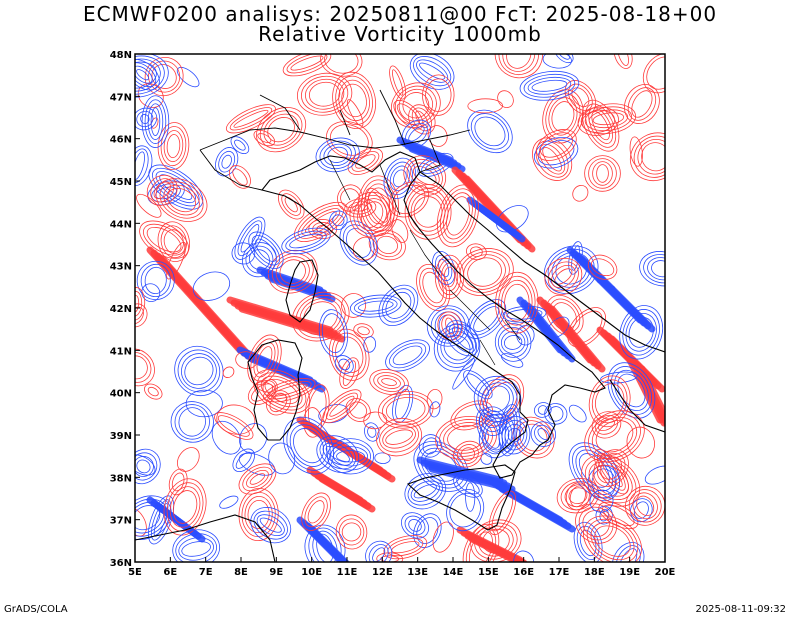  I want to click on coastline-north-africa, so click(205, 538).